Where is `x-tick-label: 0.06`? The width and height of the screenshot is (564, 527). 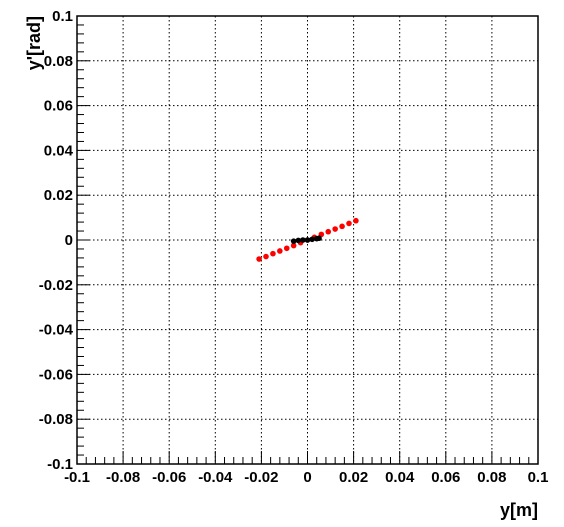
x-tick-label: 0.06 is located at coordinates (445, 477).